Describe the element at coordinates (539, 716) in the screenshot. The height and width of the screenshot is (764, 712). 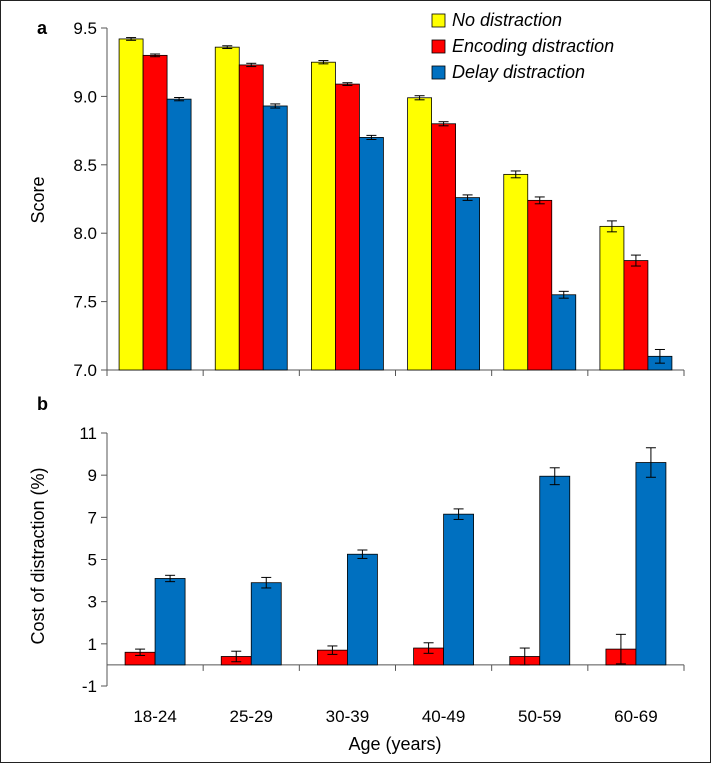
I see `xtick-label: 50-59` at that location.